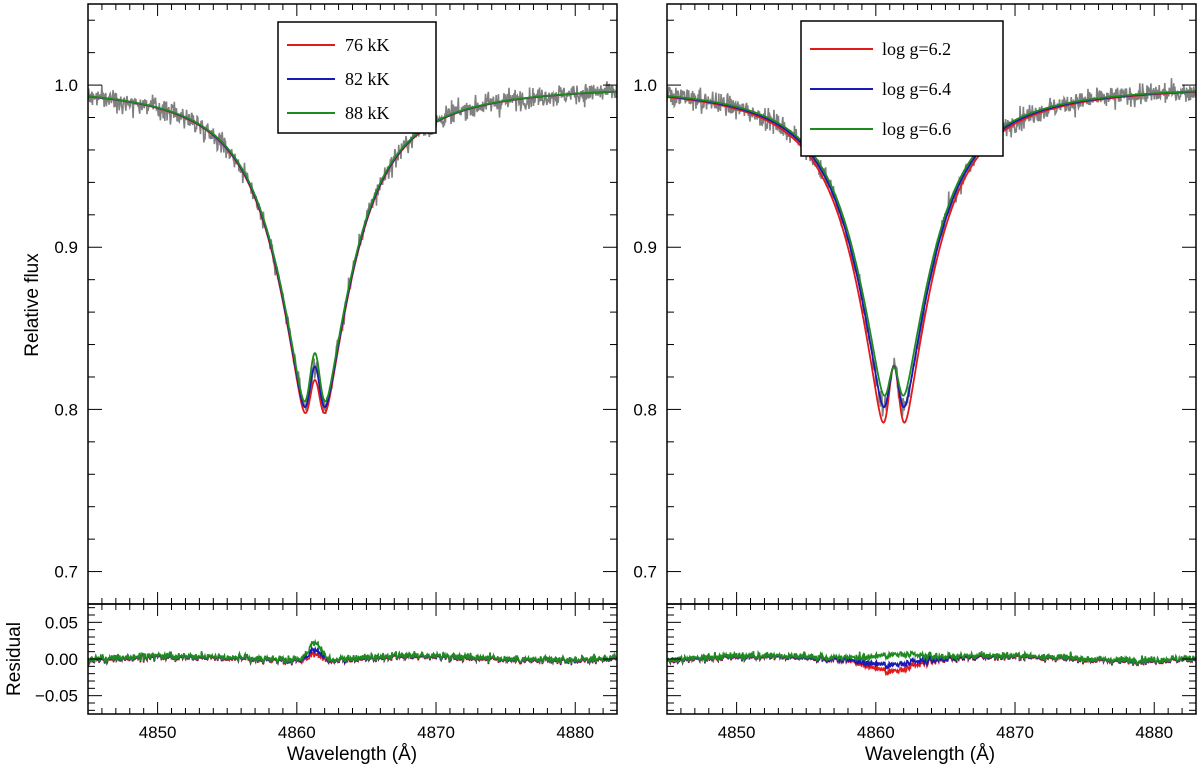 Image resolution: width=1200 pixels, height=768 pixels. Describe the element at coordinates (367, 45) in the screenshot. I see `legend-left-label-1: 76 kK` at that location.